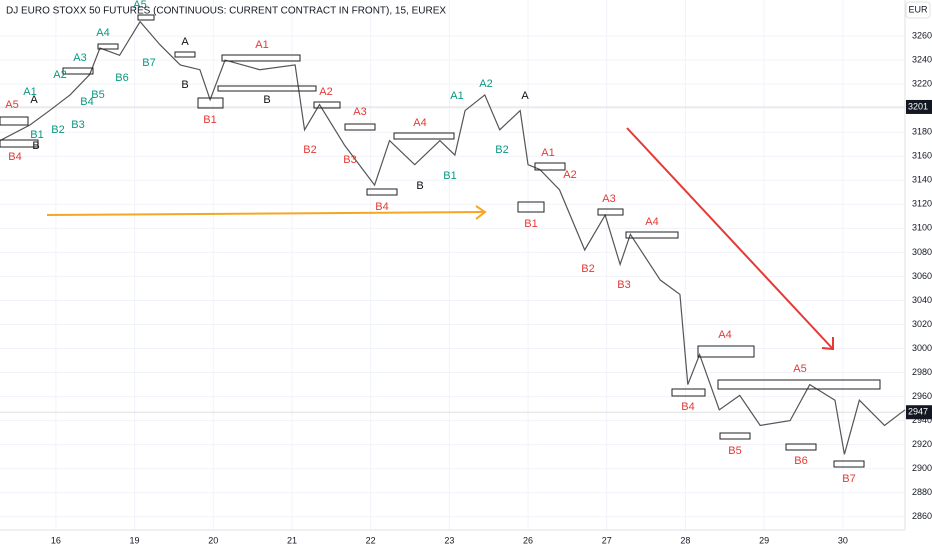  What do you see at coordinates (922, 84) in the screenshot?
I see `y-tick-label: 3220` at bounding box center [922, 84].